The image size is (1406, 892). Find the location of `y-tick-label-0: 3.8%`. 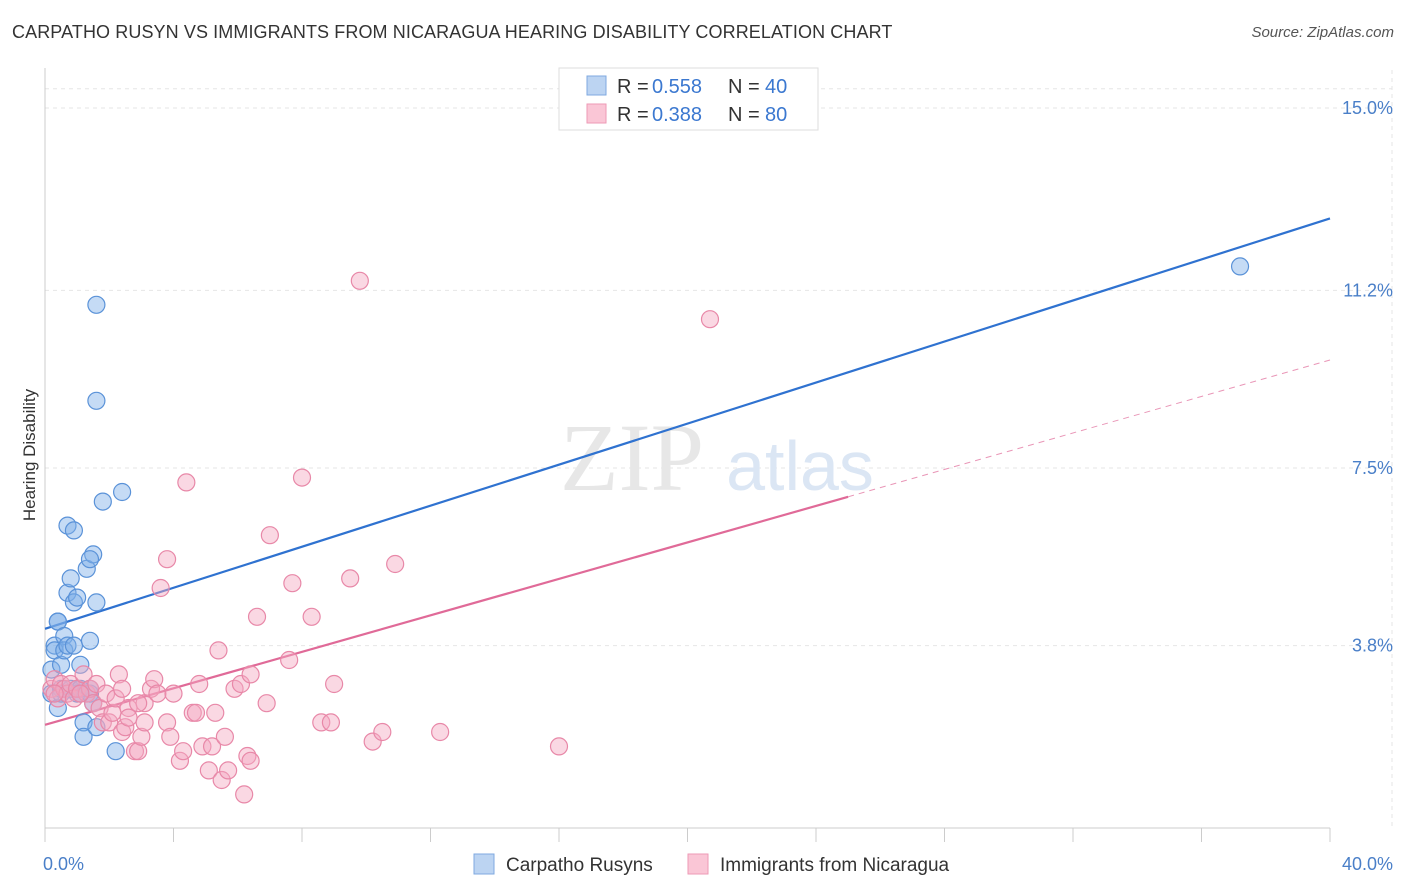

y-tick-label-0: 3.8% is located at coordinates (1372, 646).